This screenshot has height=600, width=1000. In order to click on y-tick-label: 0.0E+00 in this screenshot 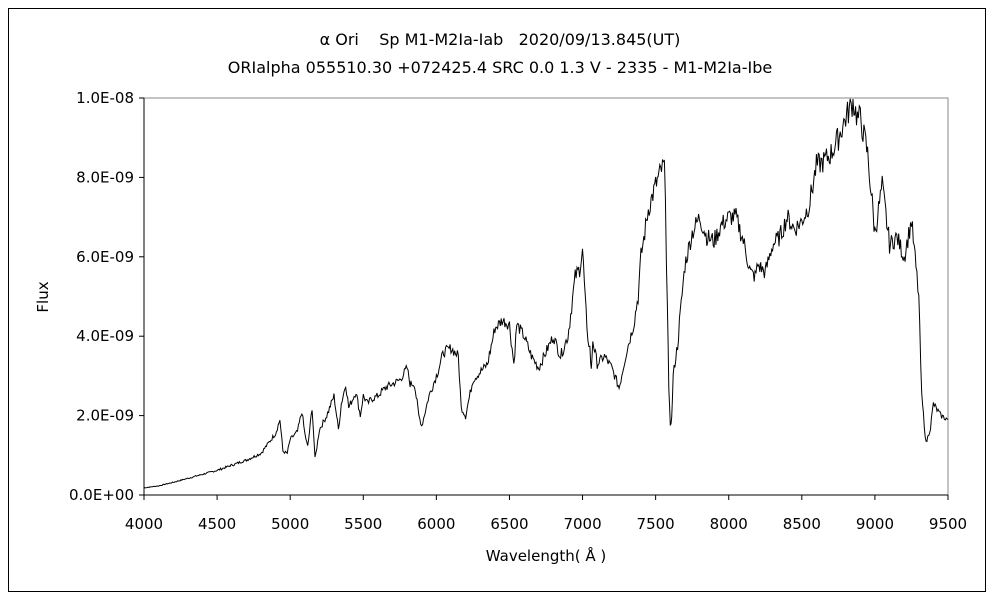, I will do `click(101, 495)`.